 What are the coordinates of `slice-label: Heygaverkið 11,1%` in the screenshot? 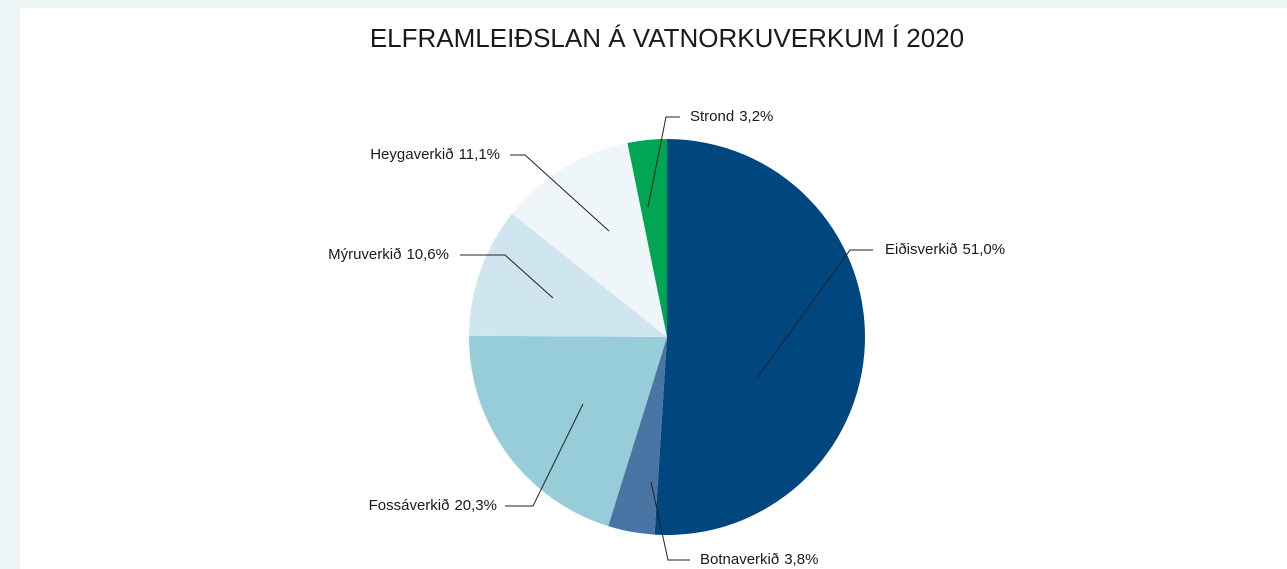 It's located at (435, 154).